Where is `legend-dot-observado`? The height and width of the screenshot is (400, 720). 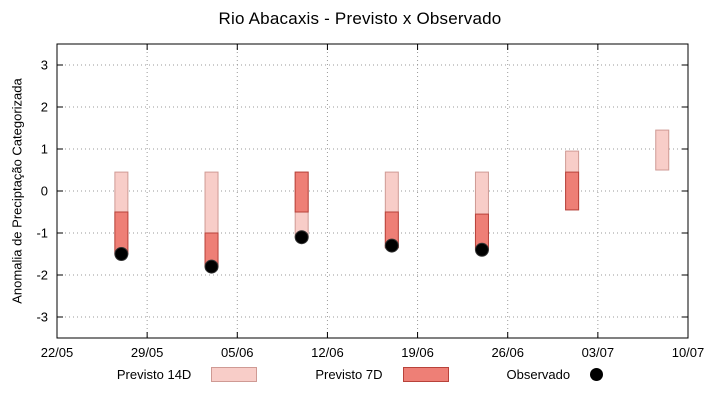 legend-dot-observado is located at coordinates (597, 374).